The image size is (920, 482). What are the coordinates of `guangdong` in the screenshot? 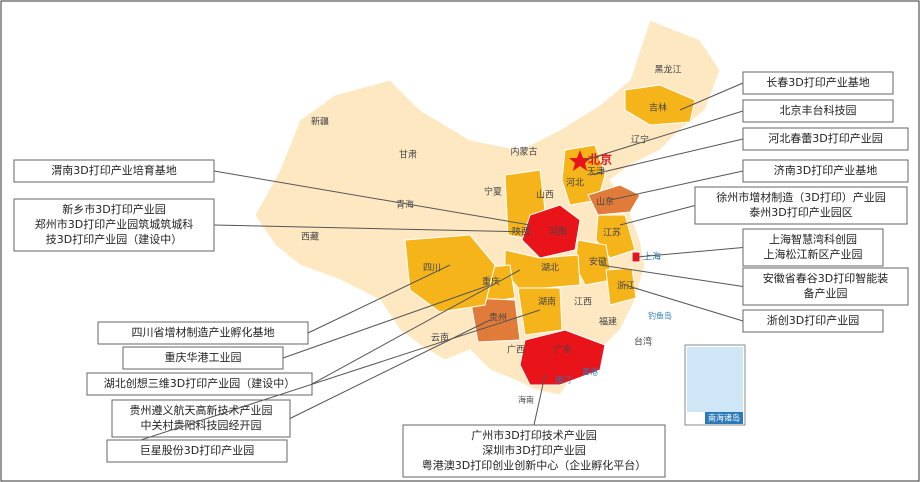 It's located at (562, 357).